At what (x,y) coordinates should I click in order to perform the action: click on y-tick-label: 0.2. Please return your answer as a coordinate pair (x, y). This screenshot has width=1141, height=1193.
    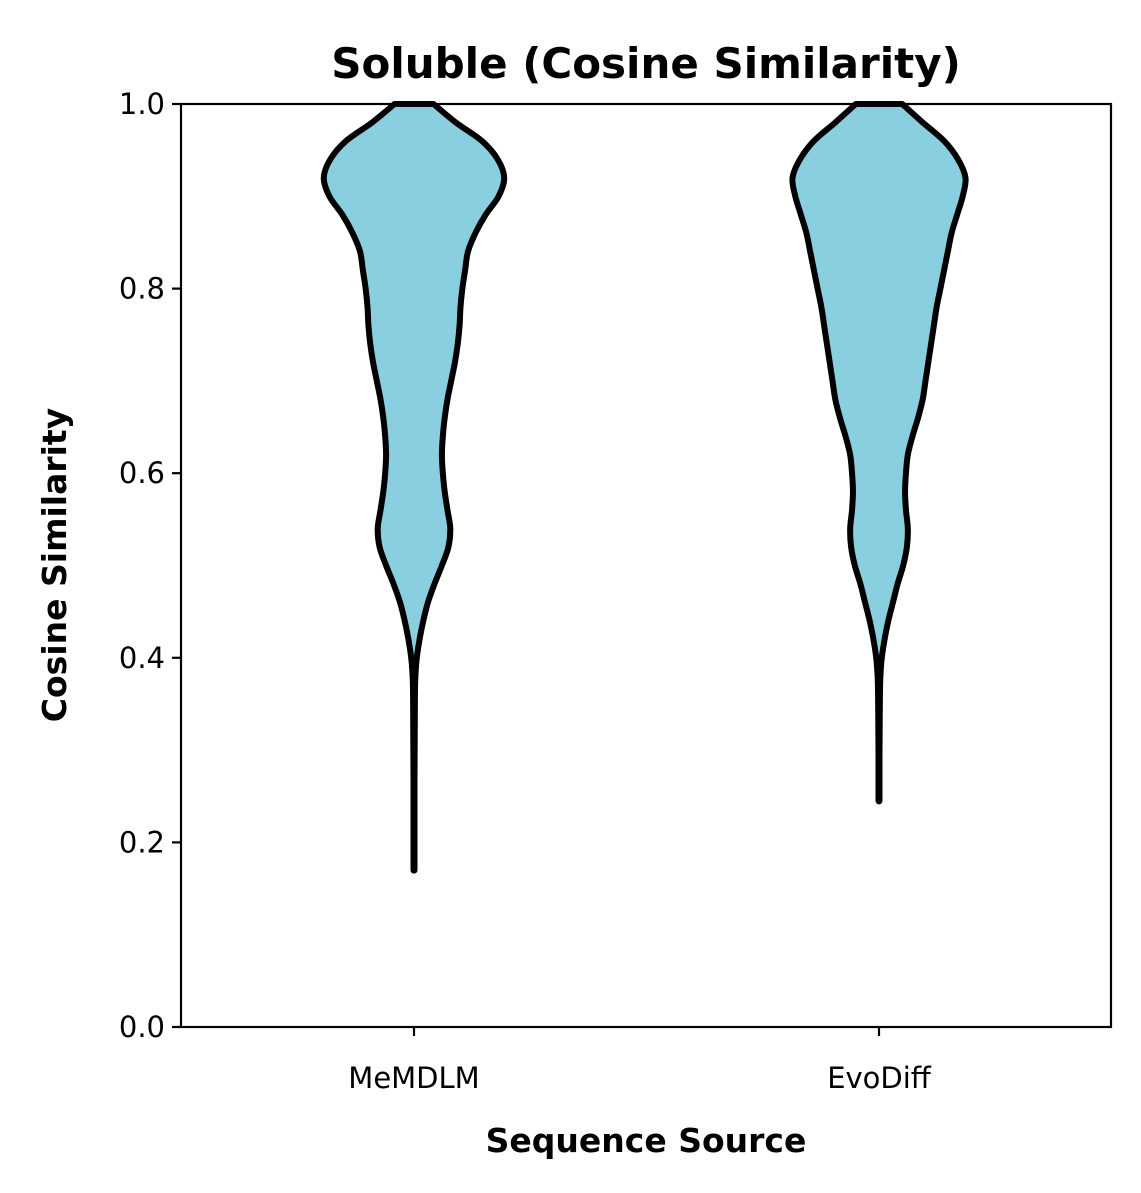
    Looking at the image, I should click on (142, 842).